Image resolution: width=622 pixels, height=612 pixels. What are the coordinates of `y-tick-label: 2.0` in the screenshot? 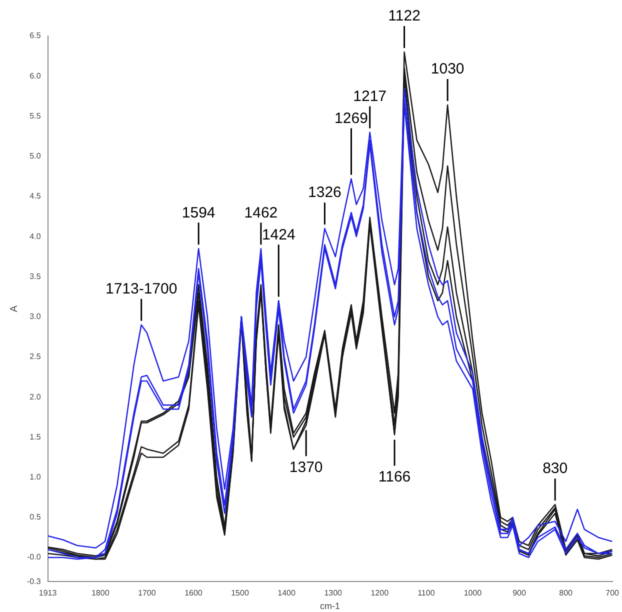 It's located at (36, 397).